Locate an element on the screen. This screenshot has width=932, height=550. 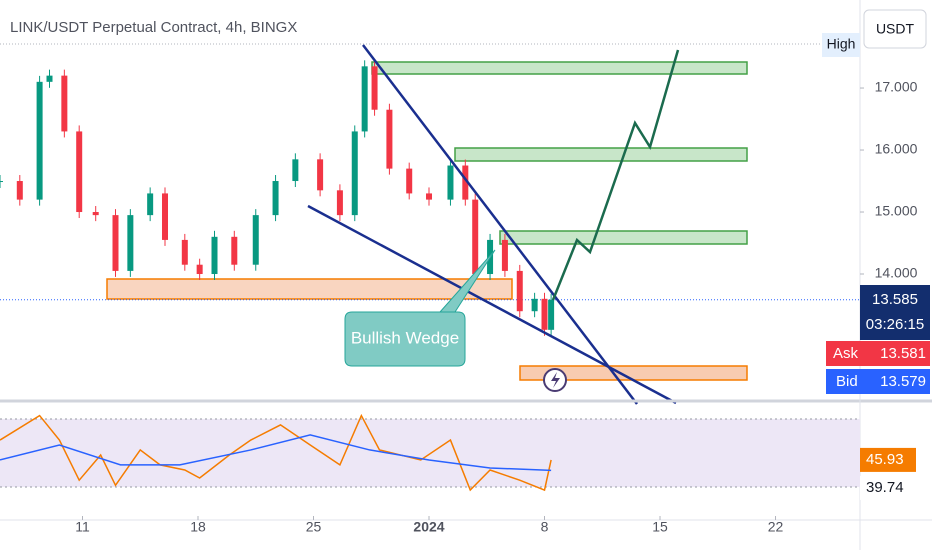
chart-title: LINK/USDT Perpetual Contract, 4h, BINGX is located at coordinates (153, 27).